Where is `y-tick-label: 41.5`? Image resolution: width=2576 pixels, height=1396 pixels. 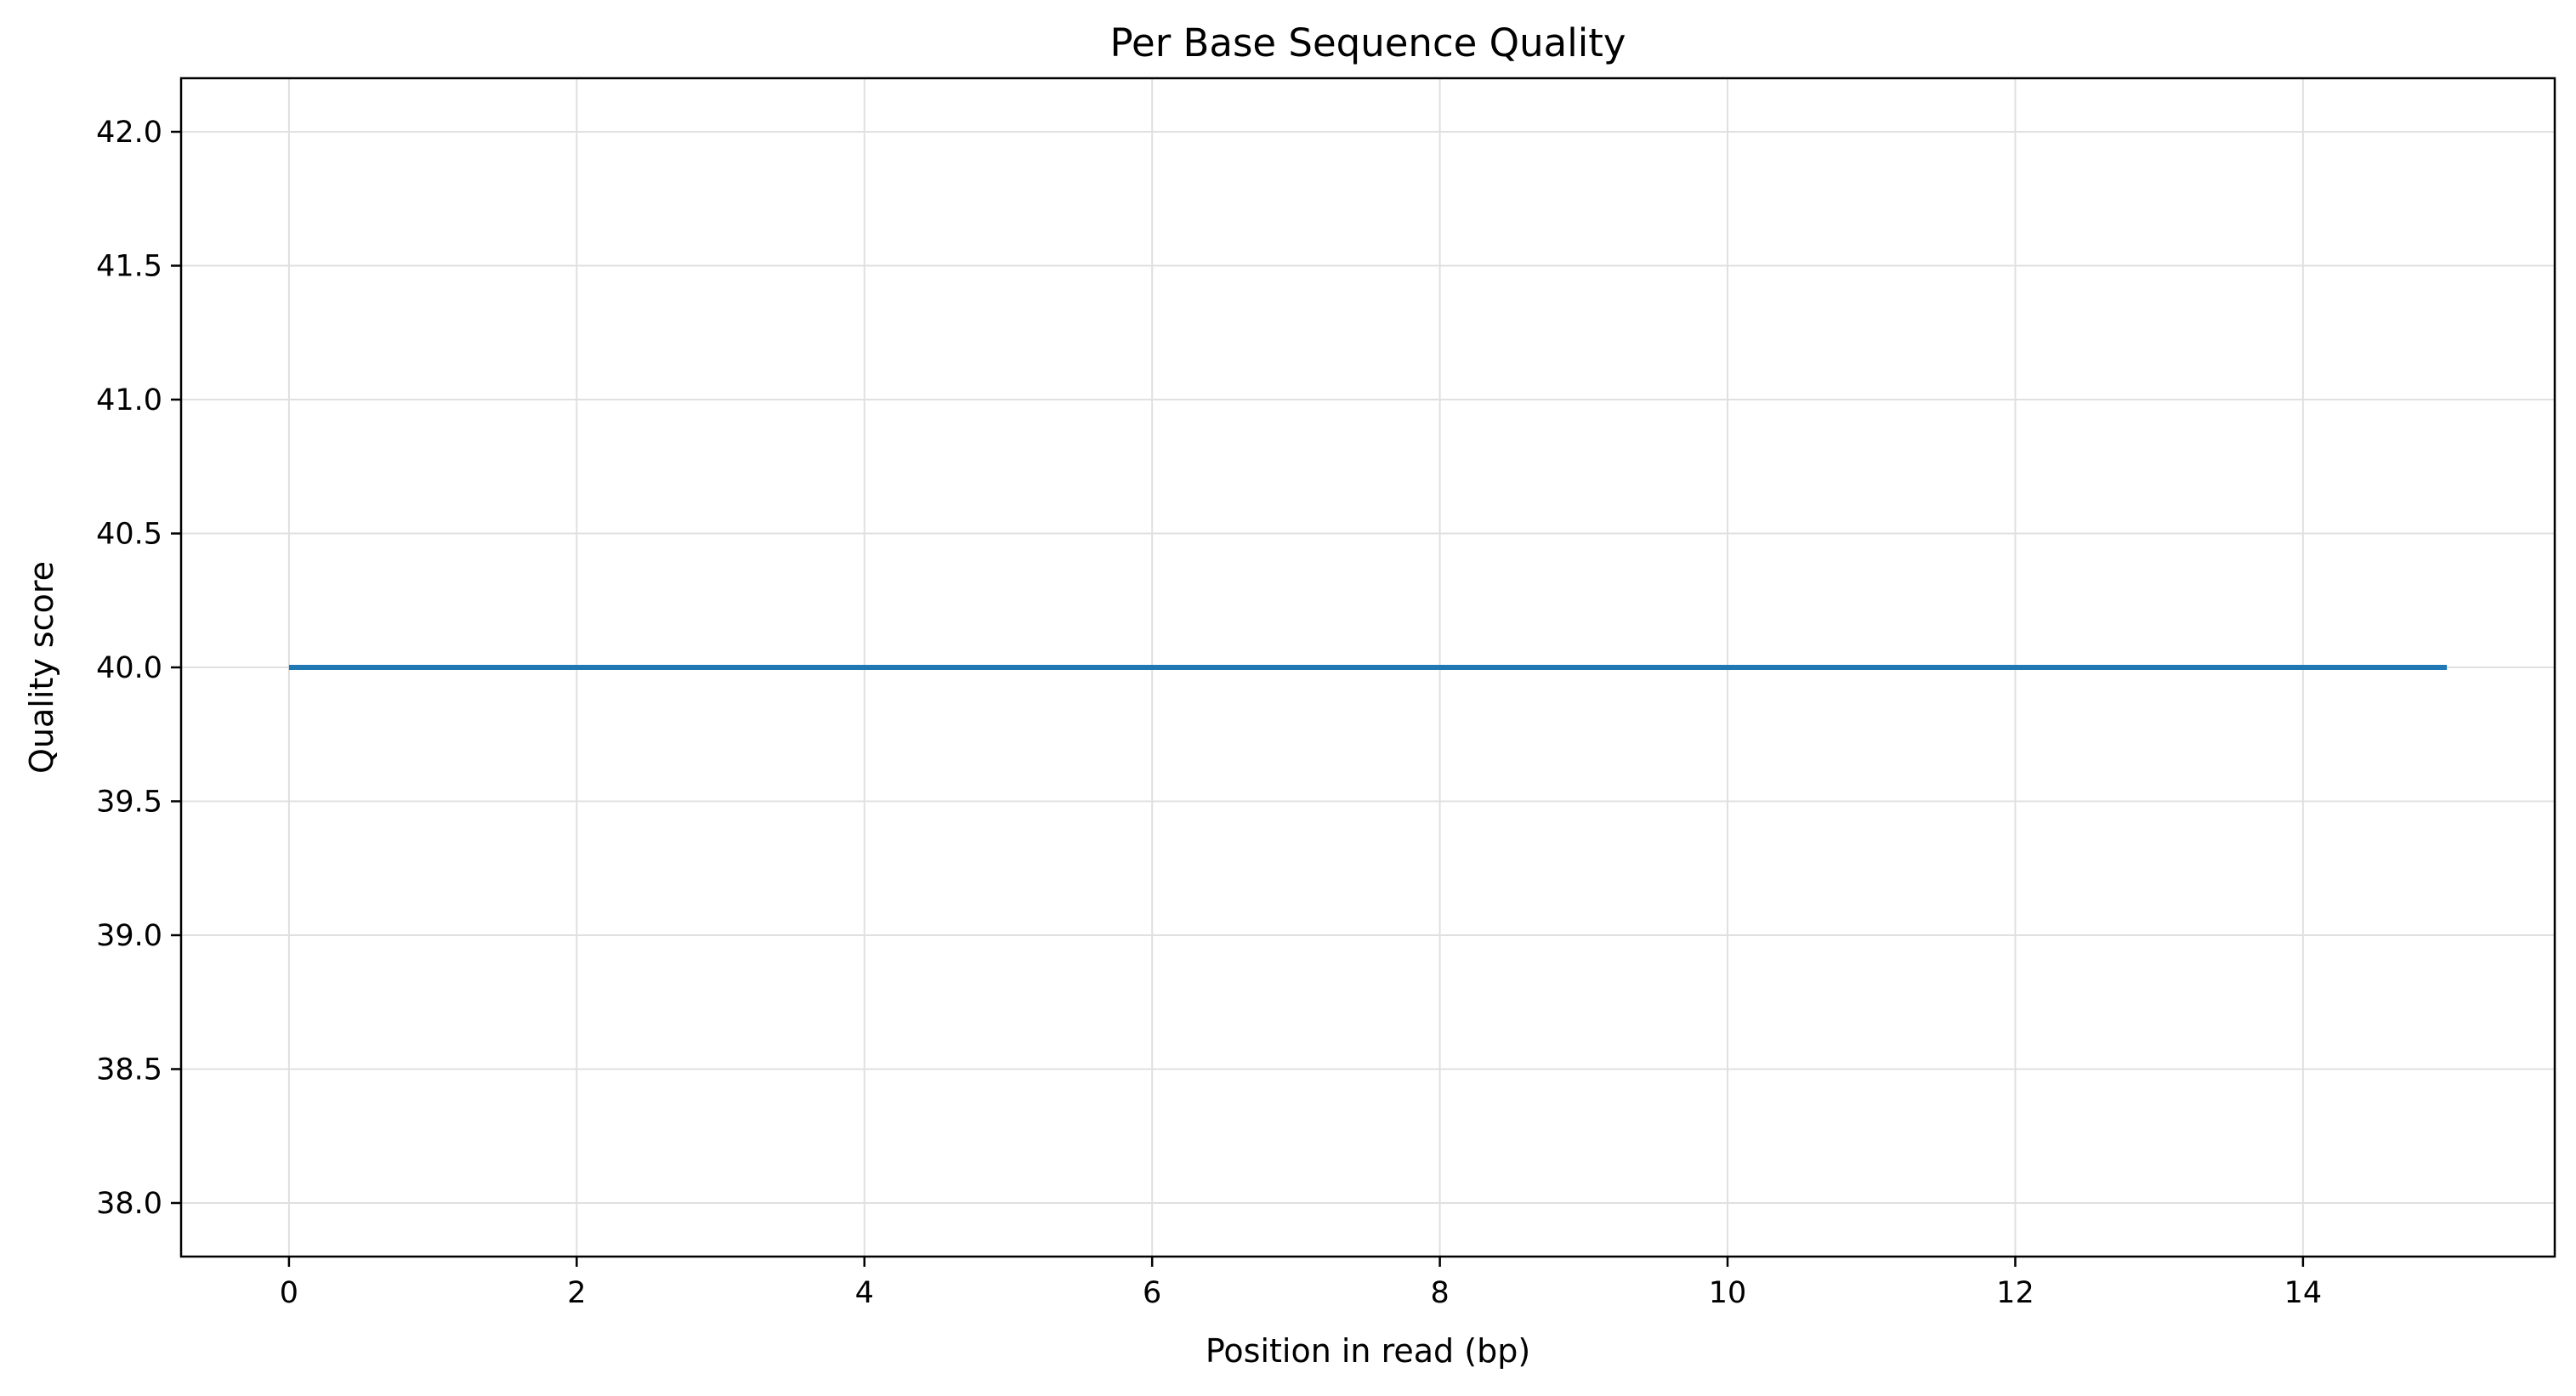 y-tick-label: 41.5 is located at coordinates (129, 267).